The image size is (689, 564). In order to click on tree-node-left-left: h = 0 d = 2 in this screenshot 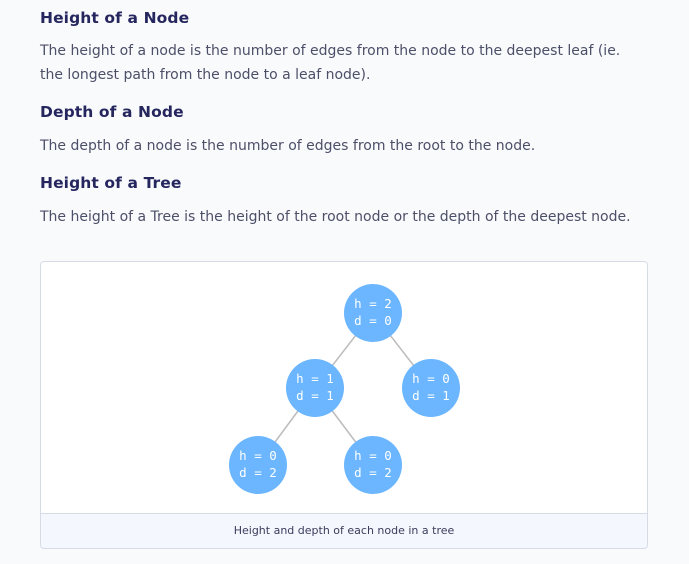, I will do `click(258, 465)`.